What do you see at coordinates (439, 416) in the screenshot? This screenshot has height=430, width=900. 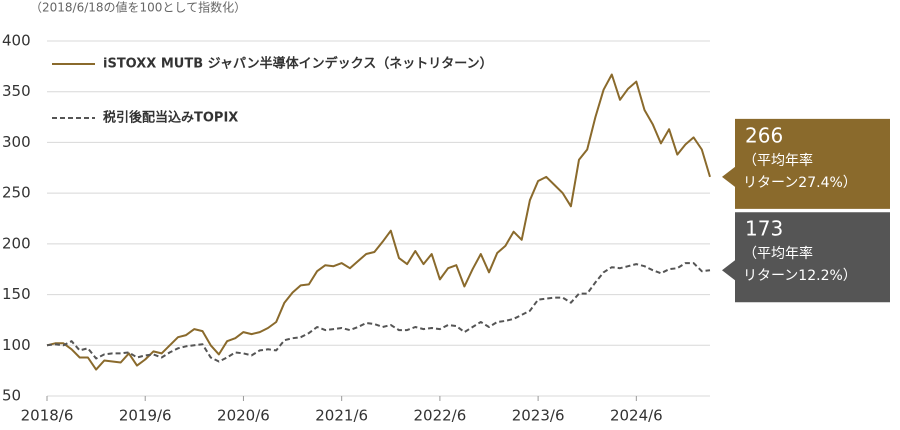 I see `x-tick-label: 2022/6` at bounding box center [439, 416].